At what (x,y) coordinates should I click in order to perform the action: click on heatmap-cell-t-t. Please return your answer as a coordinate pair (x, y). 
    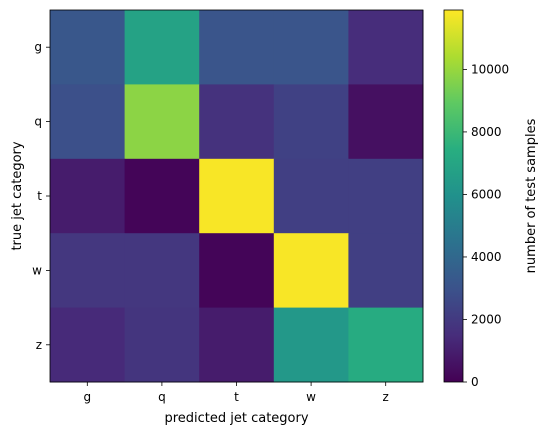
    Looking at the image, I should click on (237, 196).